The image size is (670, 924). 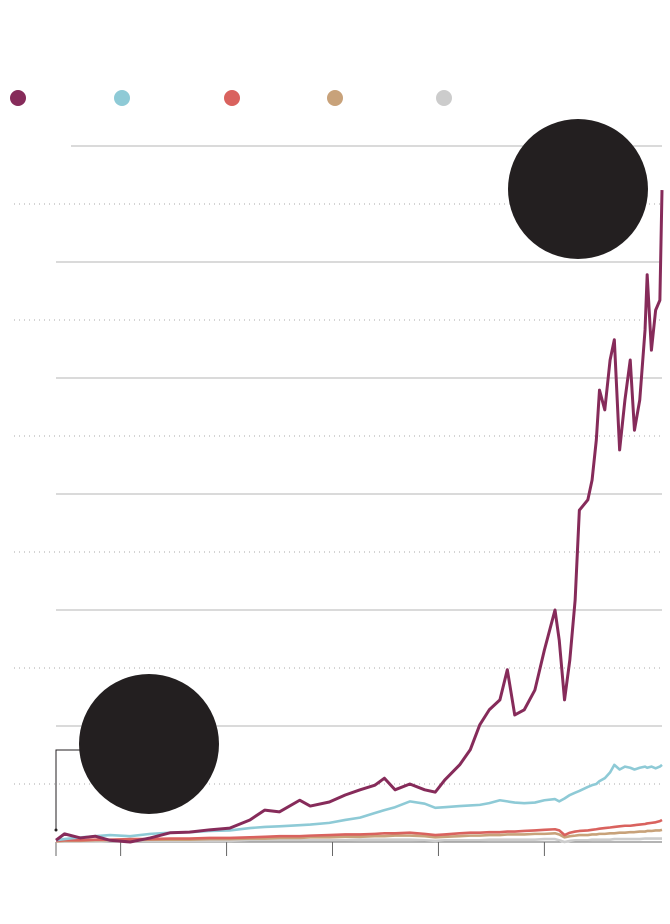 I want to click on legend, so click(x=231, y=98).